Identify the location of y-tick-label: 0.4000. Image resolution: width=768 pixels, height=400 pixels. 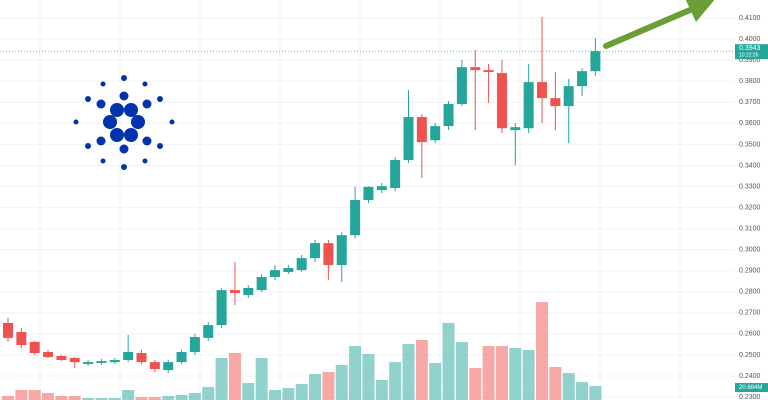
(750, 39).